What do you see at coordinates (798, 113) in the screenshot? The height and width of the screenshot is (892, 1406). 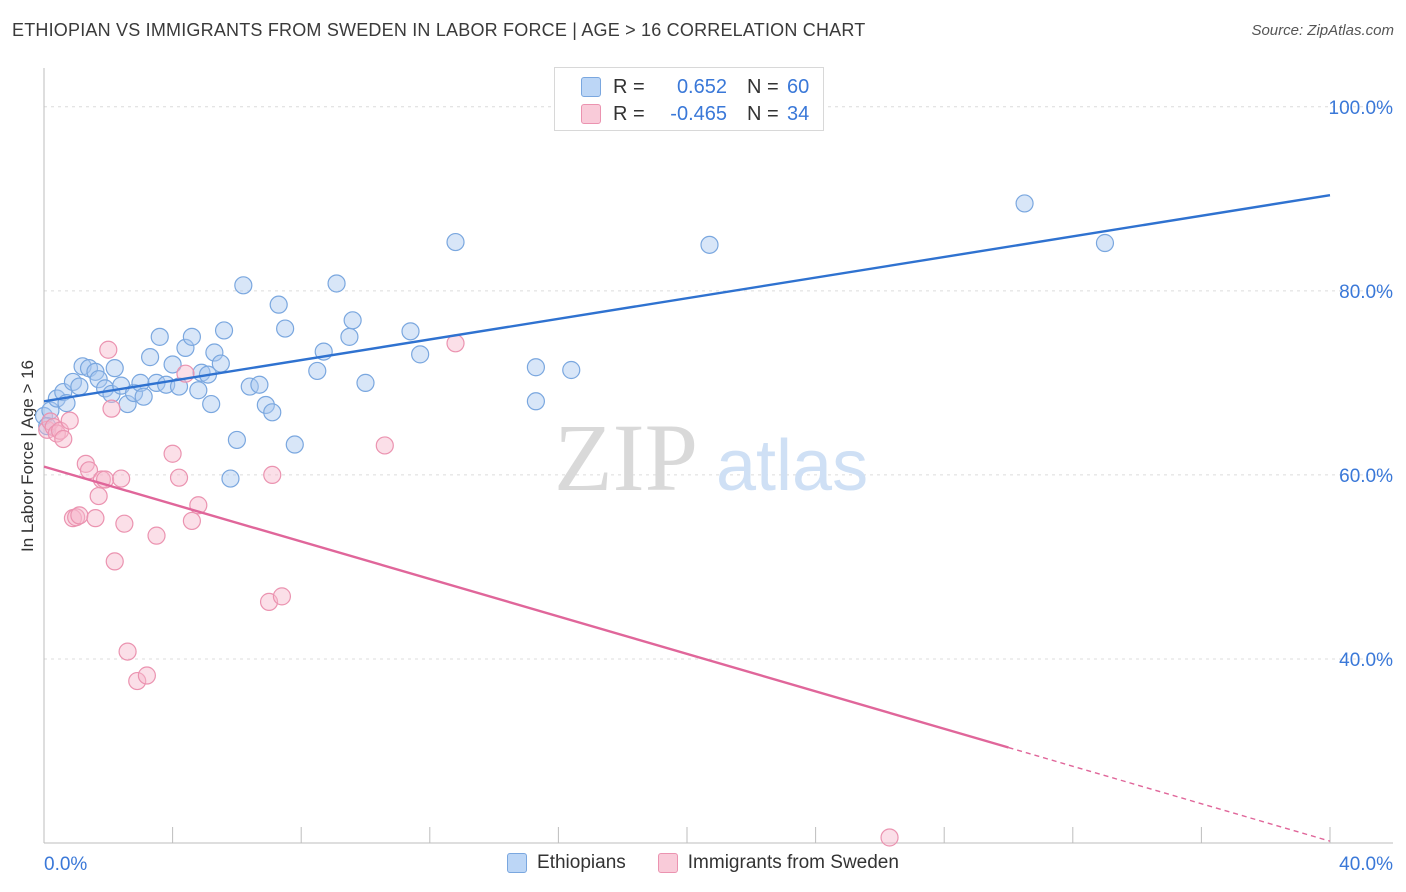 I see `legend-n-value: 34` at bounding box center [798, 113].